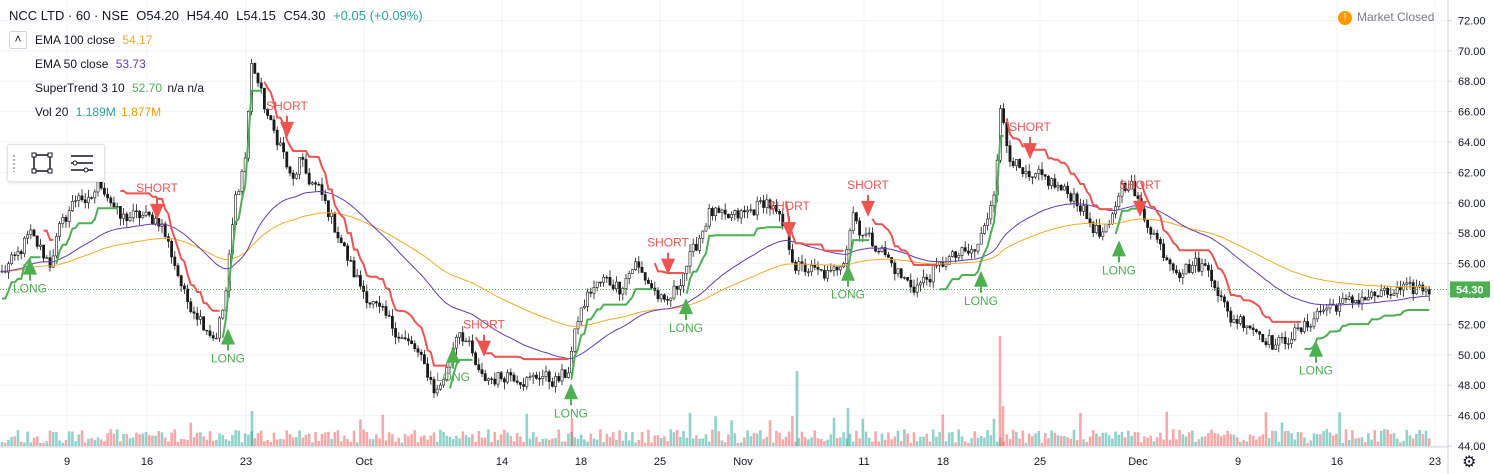 The height and width of the screenshot is (474, 1494). What do you see at coordinates (75, 40) in the screenshot?
I see `legend-ema100-label: EMA 100 close` at bounding box center [75, 40].